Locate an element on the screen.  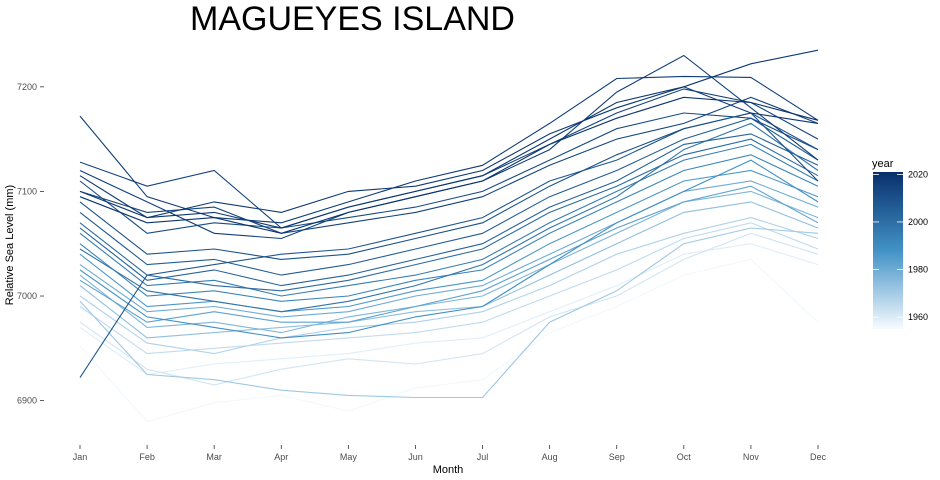
x-tick-label: Mar is located at coordinates (214, 457).